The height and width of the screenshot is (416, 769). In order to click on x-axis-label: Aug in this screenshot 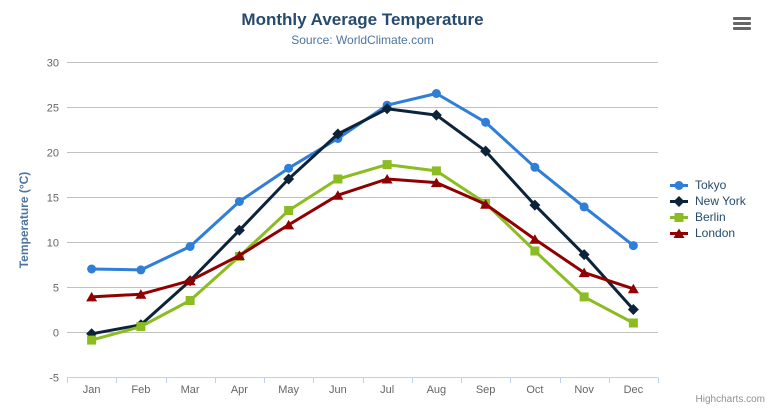, I will do `click(437, 390)`.